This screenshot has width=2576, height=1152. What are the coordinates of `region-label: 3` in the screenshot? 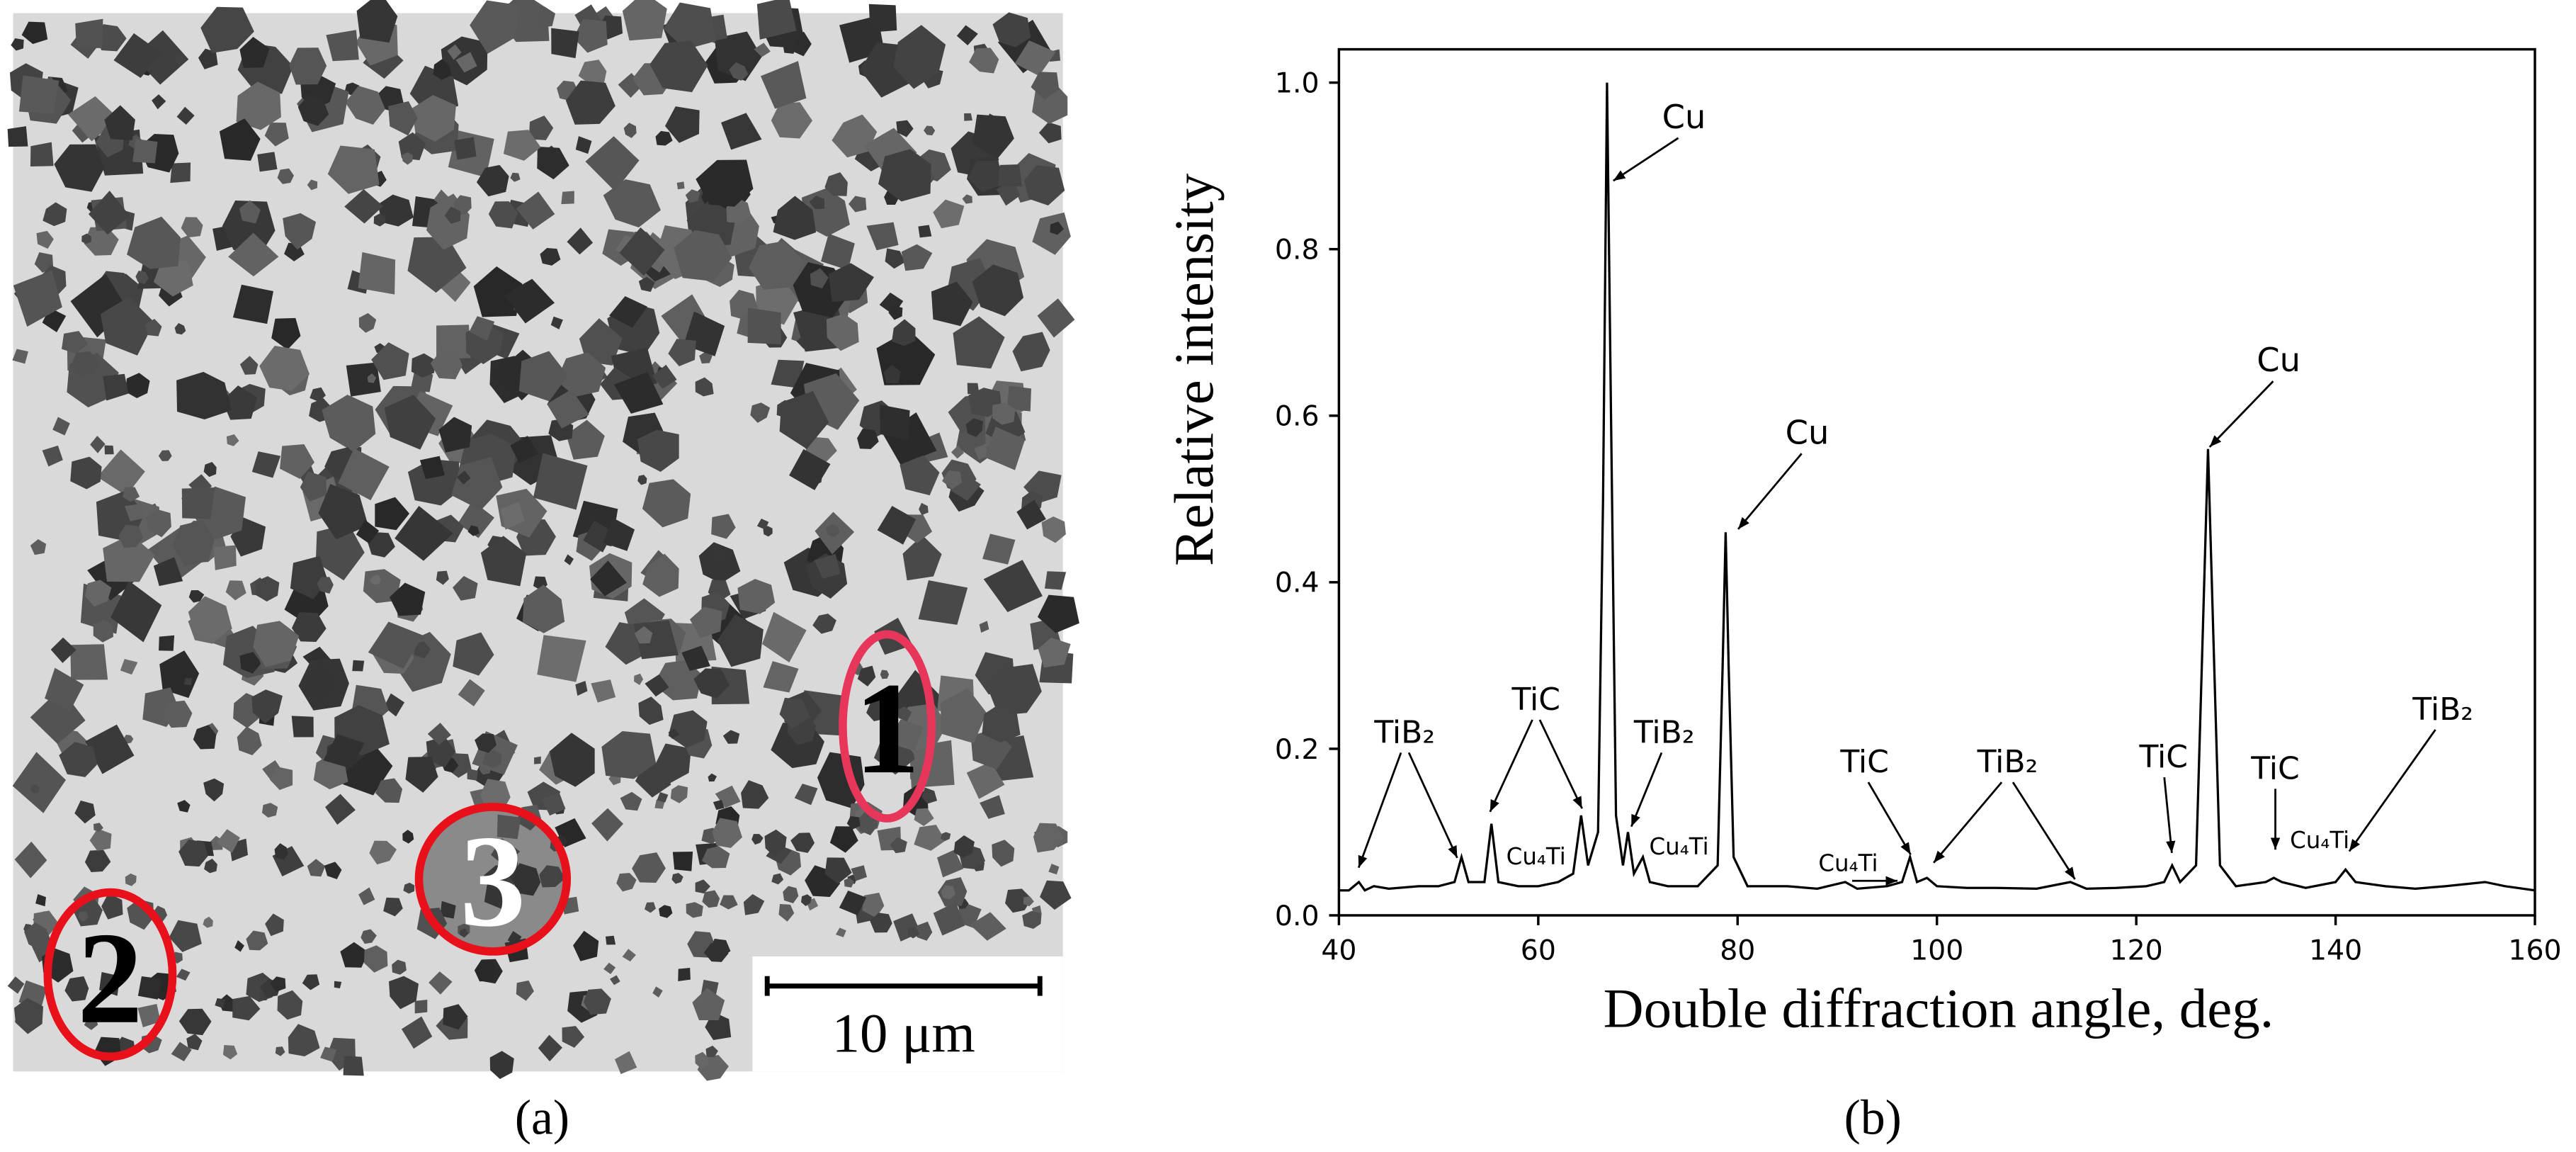 It's located at (493, 881).